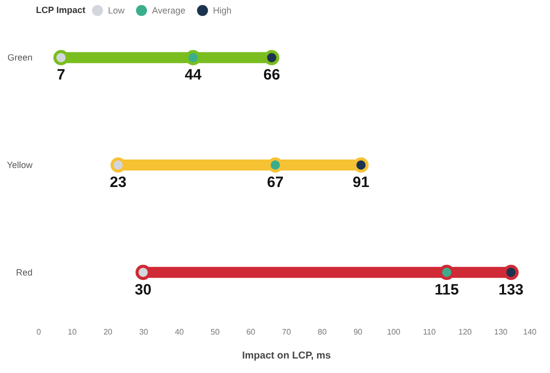 Image resolution: width=550 pixels, height=373 pixels. Describe the element at coordinates (511, 289) in the screenshot. I see `data-label: 133` at that location.